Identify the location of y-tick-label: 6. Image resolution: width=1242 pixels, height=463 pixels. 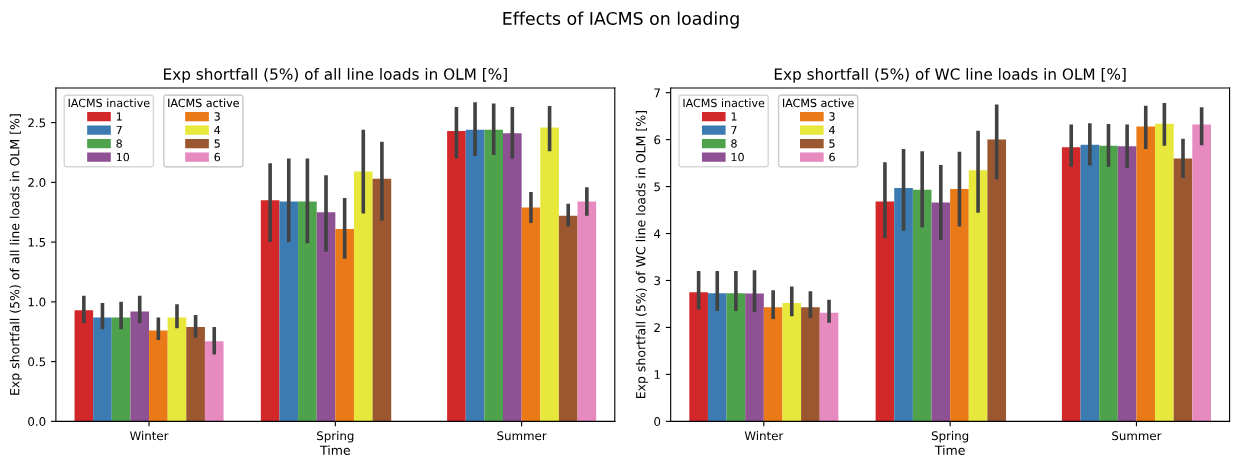
(657, 140).